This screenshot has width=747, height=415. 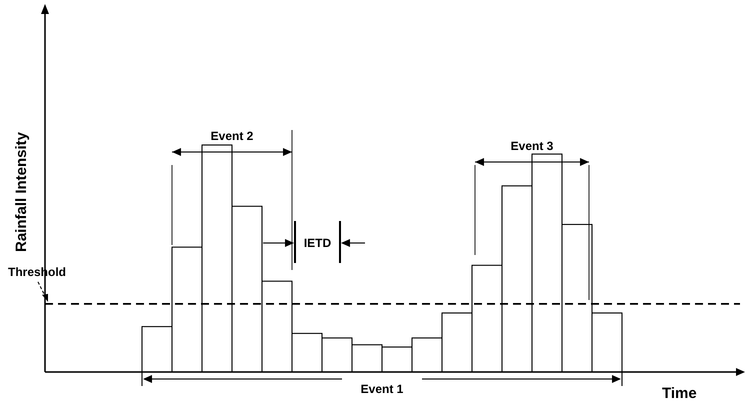 What do you see at coordinates (232, 136) in the screenshot?
I see `text: Event 2` at bounding box center [232, 136].